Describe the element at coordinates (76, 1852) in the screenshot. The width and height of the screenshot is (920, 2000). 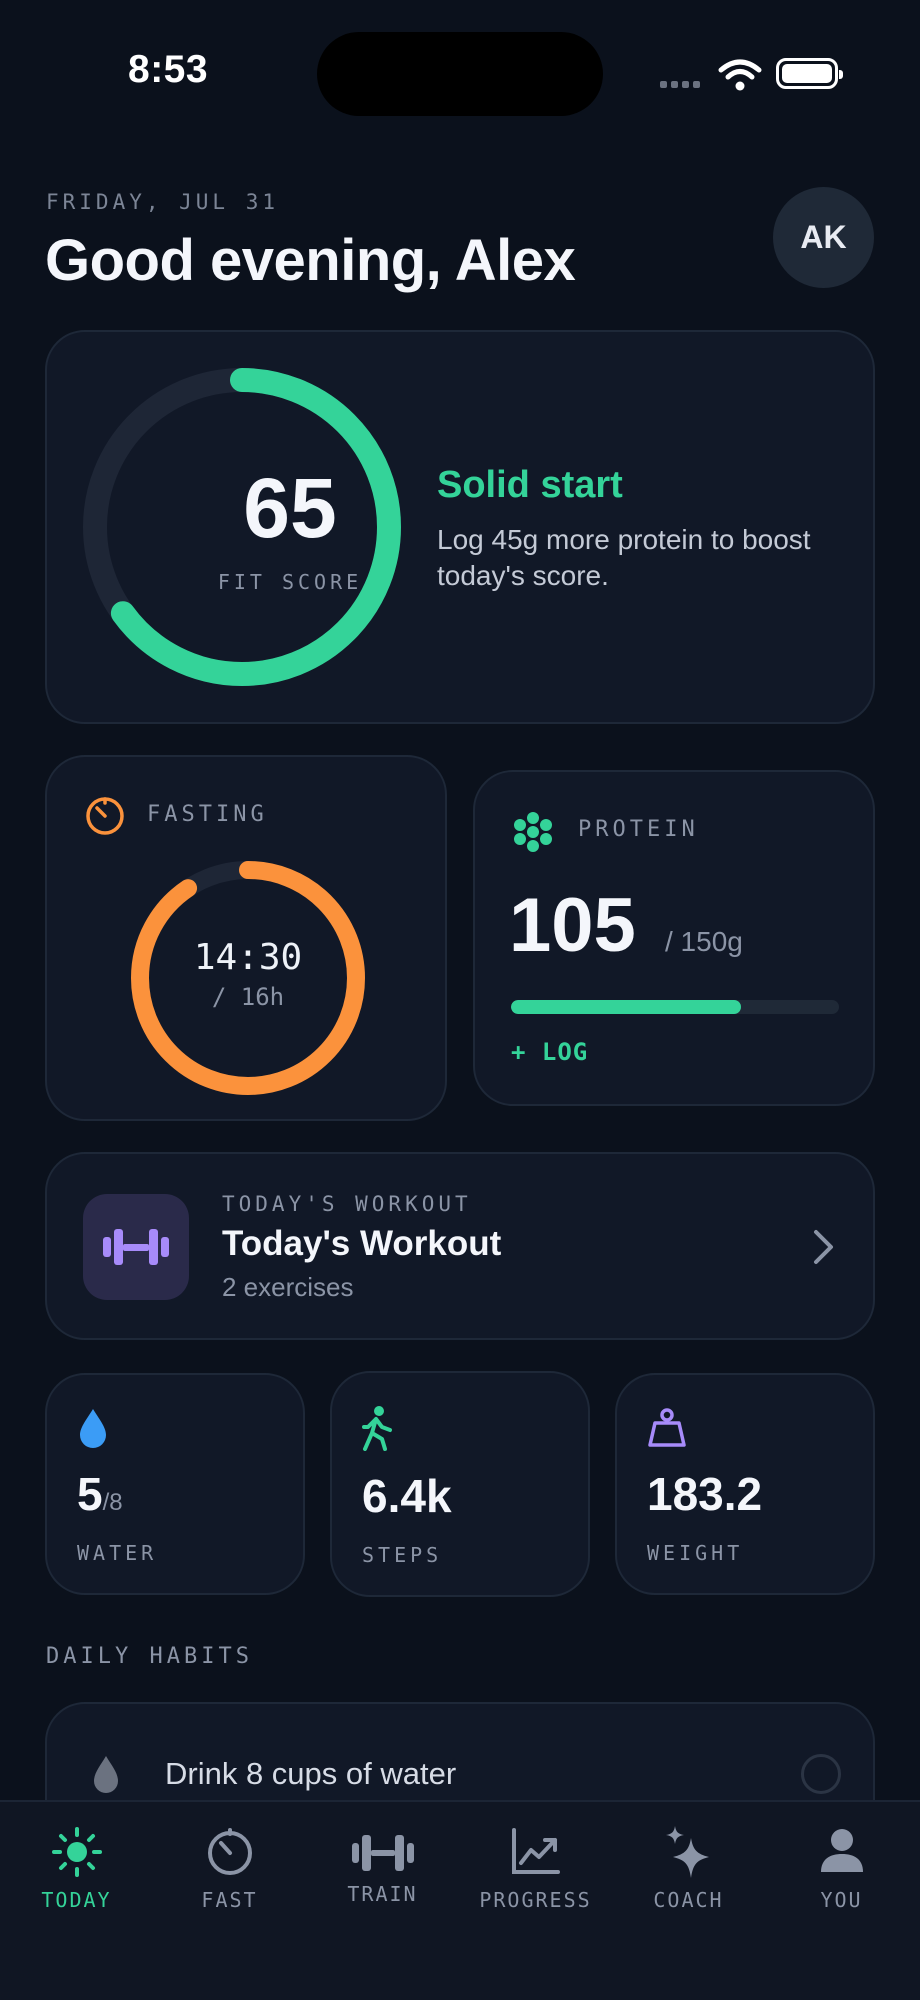
I see `sun-icon` at that location.